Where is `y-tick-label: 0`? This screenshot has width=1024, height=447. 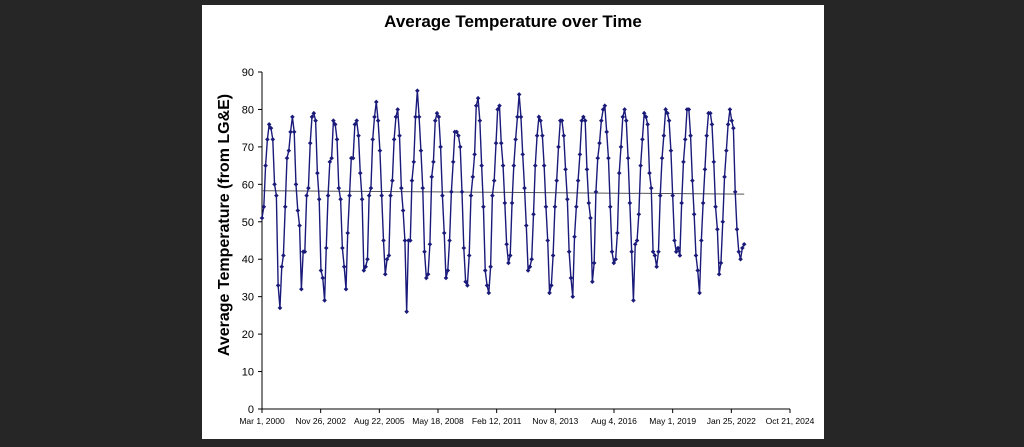 y-tick-label: 0 is located at coordinates (251, 410).